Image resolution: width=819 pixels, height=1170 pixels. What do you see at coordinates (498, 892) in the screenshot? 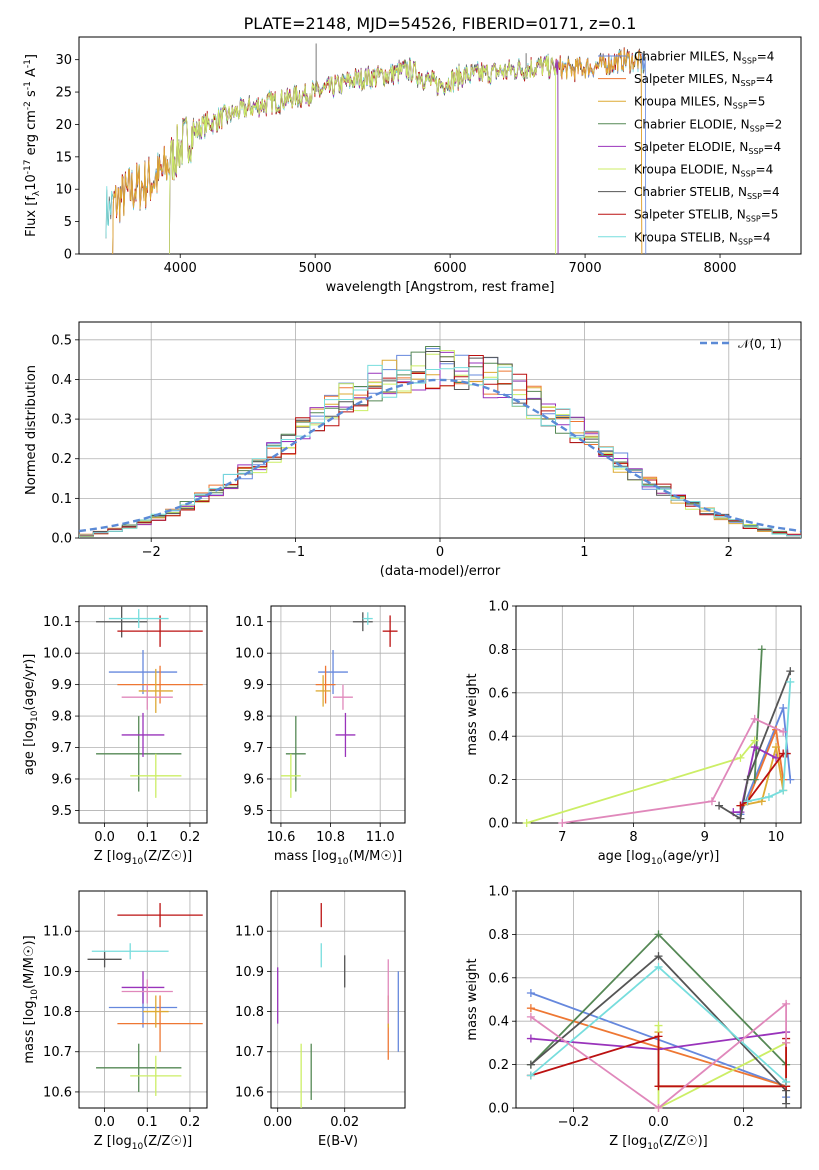
I see `y-tick-label: 1.0` at bounding box center [498, 892].